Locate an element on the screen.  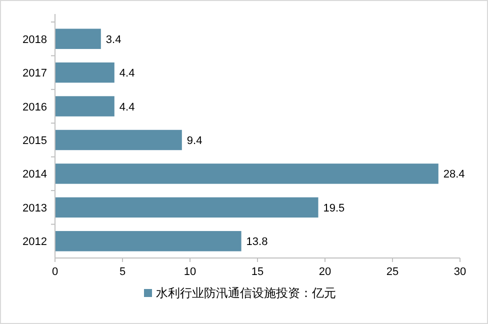
x-tick-label: 0 is located at coordinates (55, 272).